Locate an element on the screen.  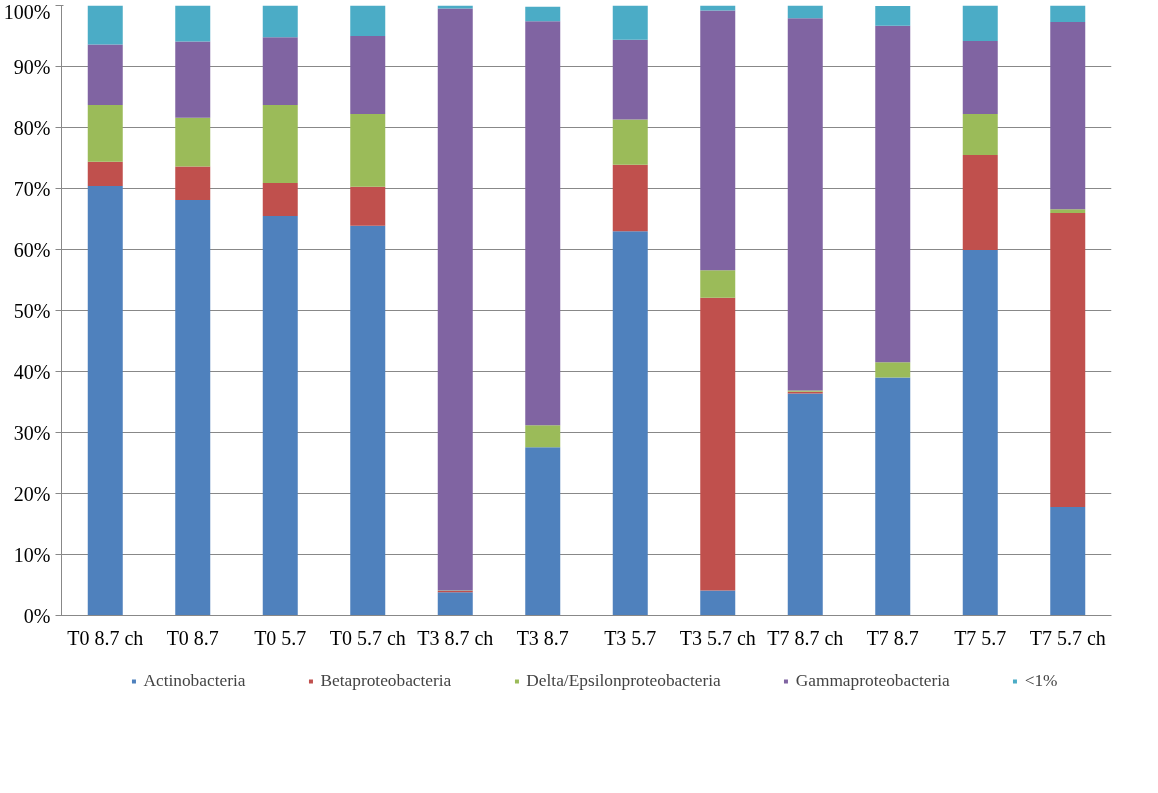
x-tick-label: T0 8.7 ch is located at coordinates (105, 637).